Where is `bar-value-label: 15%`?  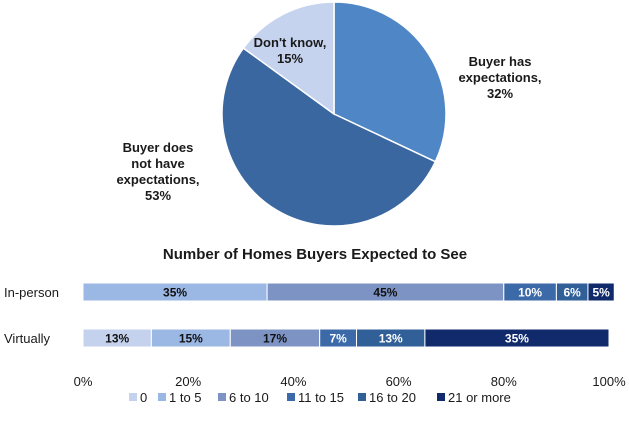 bar-value-label: 15% is located at coordinates (191, 339).